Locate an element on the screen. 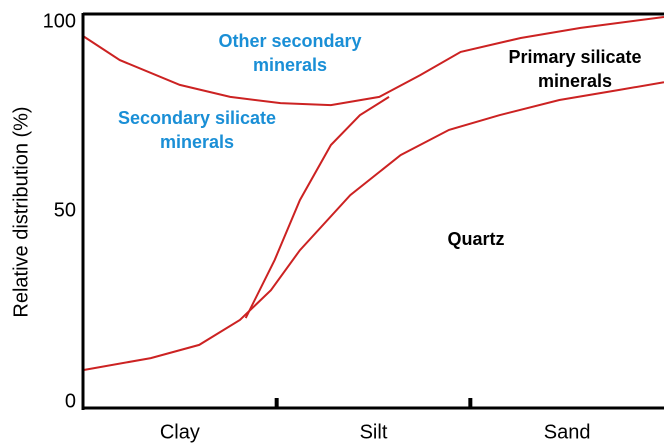 Image resolution: width=664 pixels, height=445 pixels. curve is located at coordinates (317, 207).